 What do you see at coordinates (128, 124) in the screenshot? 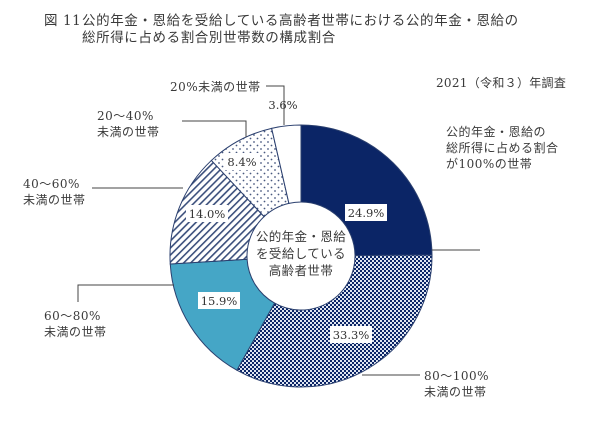
I see `label-20-40pct: 20～40% 未満の世帯` at bounding box center [128, 124].